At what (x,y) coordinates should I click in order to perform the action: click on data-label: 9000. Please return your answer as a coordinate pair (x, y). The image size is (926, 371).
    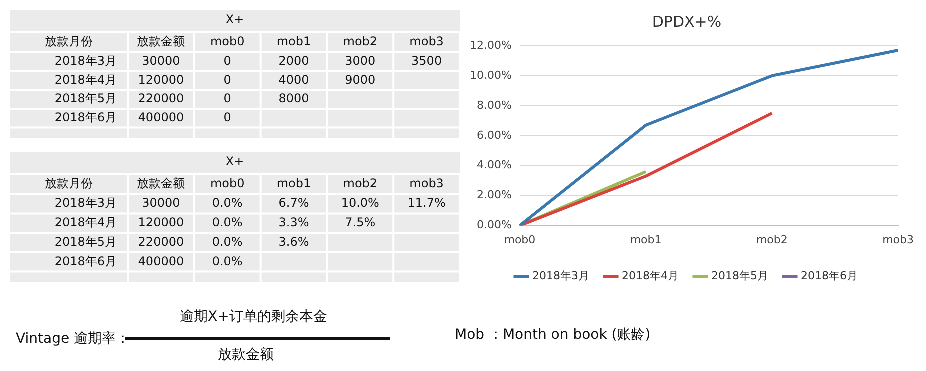
    Looking at the image, I should click on (360, 79).